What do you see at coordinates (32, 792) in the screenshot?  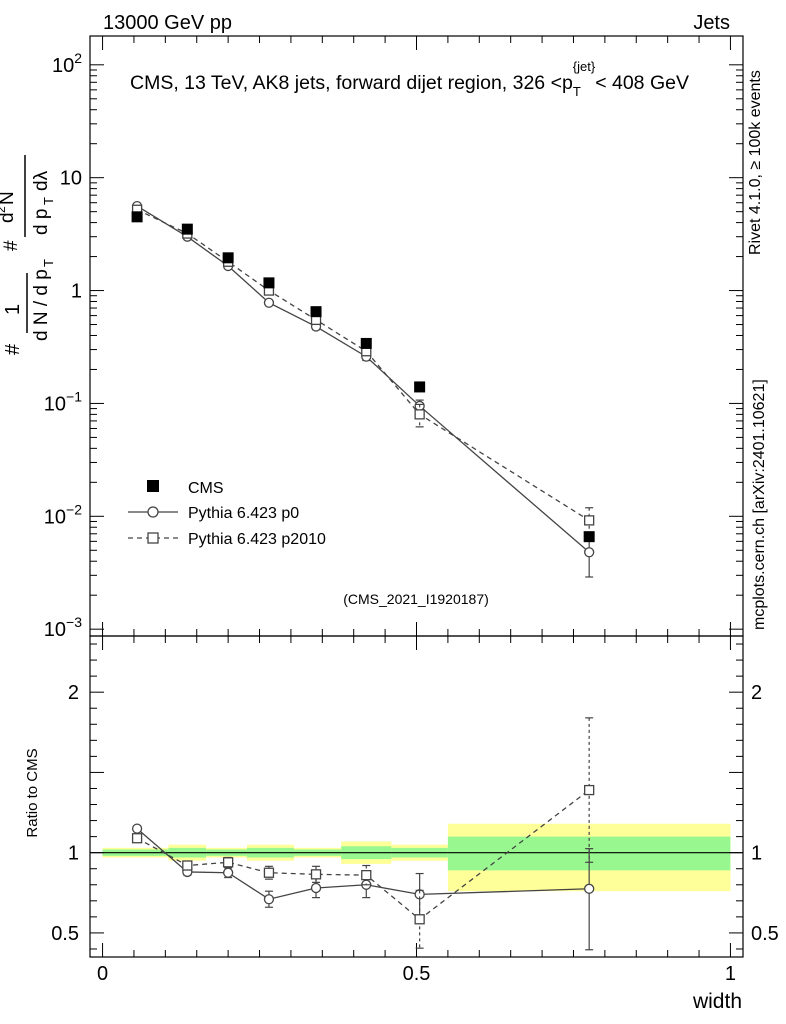 I see `ratio-y-axis-label: Ratio to CMS` at bounding box center [32, 792].